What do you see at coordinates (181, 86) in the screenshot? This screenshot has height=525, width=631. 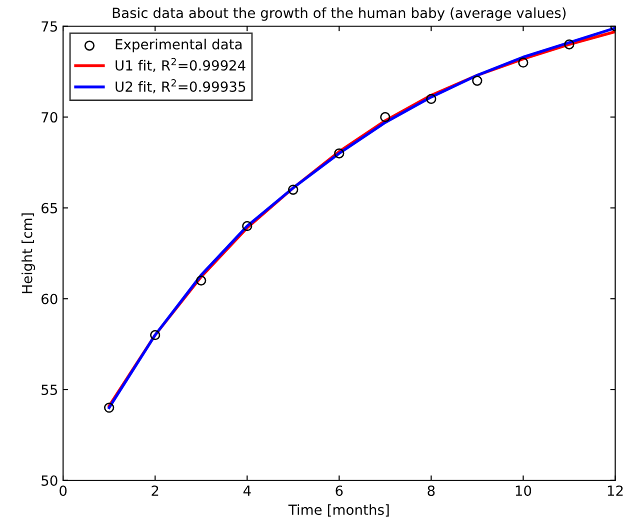 I see `legend-label: U2 fit, R$^{2}$=0.99935` at bounding box center [181, 86].